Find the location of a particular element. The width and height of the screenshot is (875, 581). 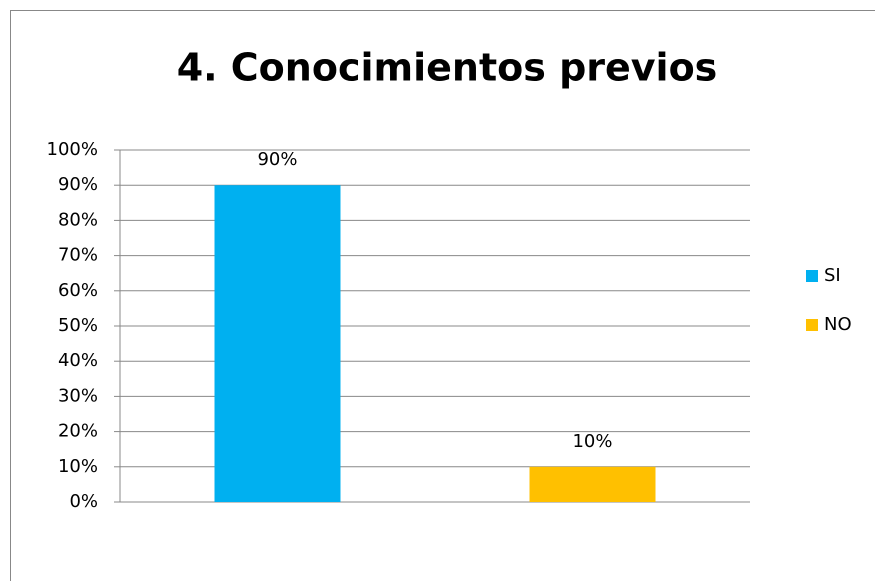

y-tick-label: 0% is located at coordinates (83, 501).